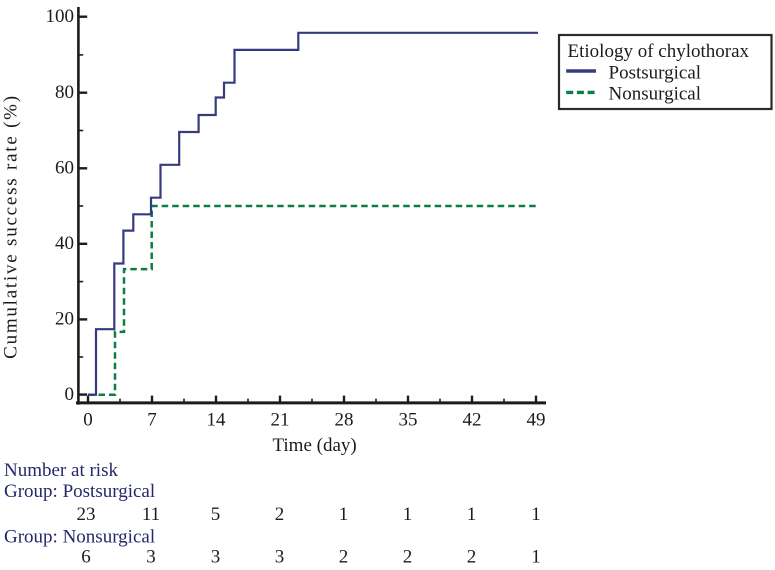 This screenshot has width=775, height=570. I want to click on svg-text: 6, so click(86, 557).